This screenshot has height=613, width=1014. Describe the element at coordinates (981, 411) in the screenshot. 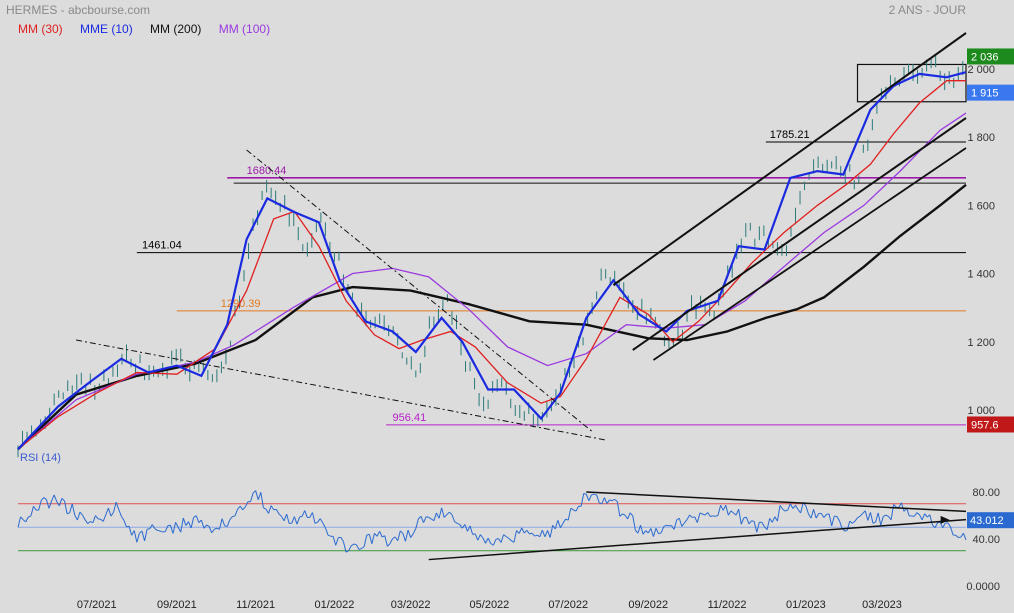

I see `y-tick-1000: 1 000` at that location.